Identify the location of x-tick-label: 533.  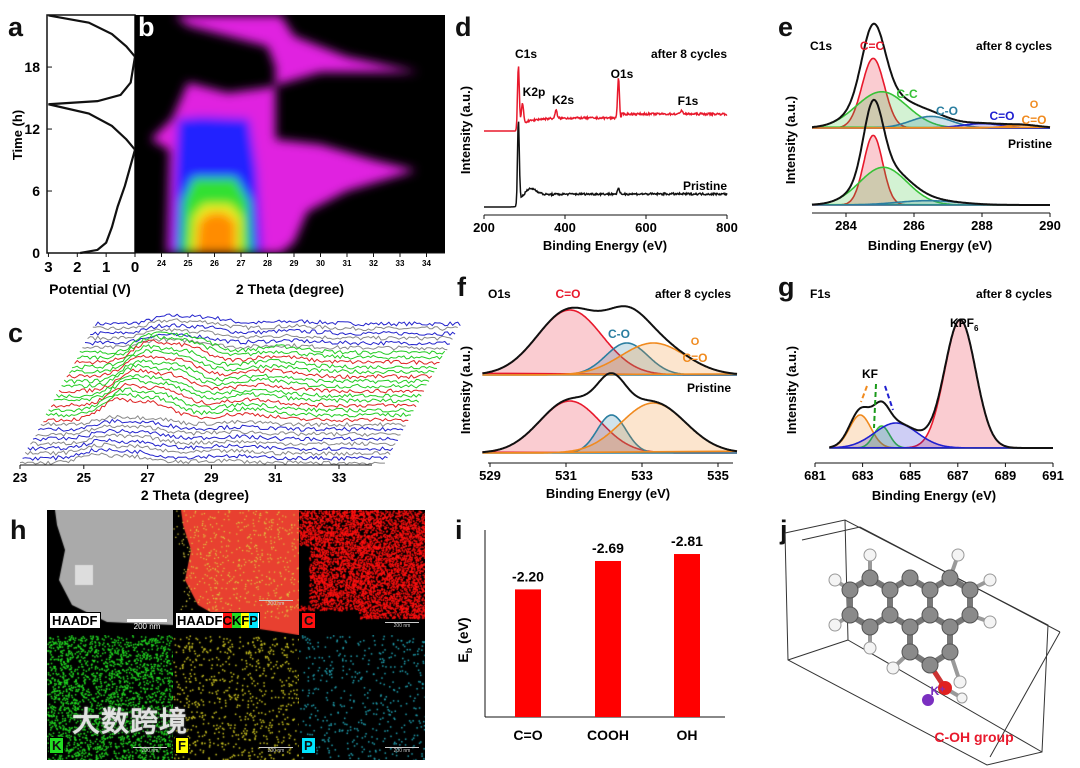
(642, 475).